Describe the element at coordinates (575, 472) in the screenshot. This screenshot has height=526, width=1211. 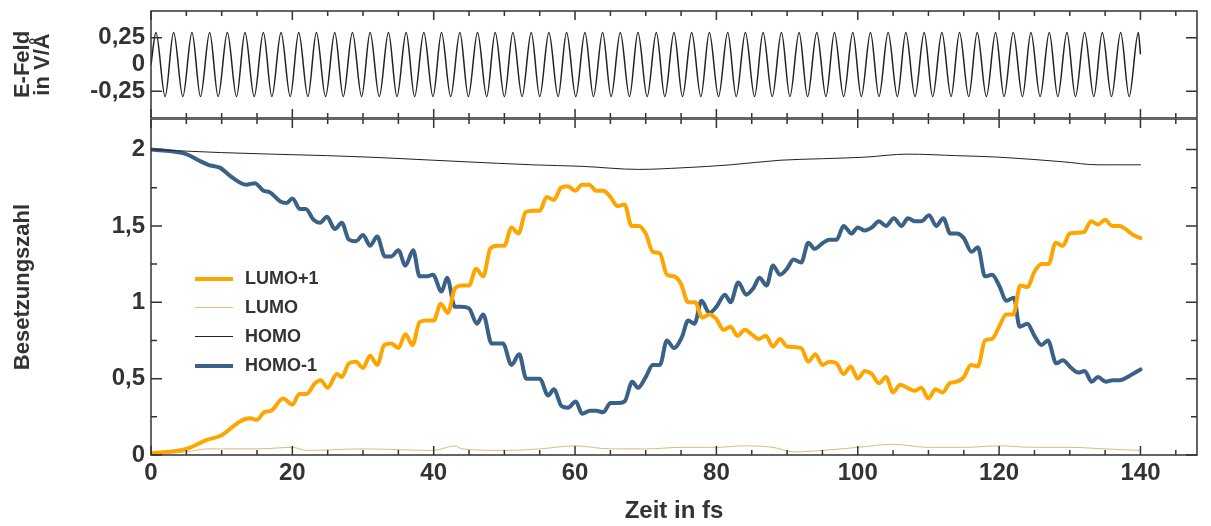
I see `x-tick-label: 60` at that location.